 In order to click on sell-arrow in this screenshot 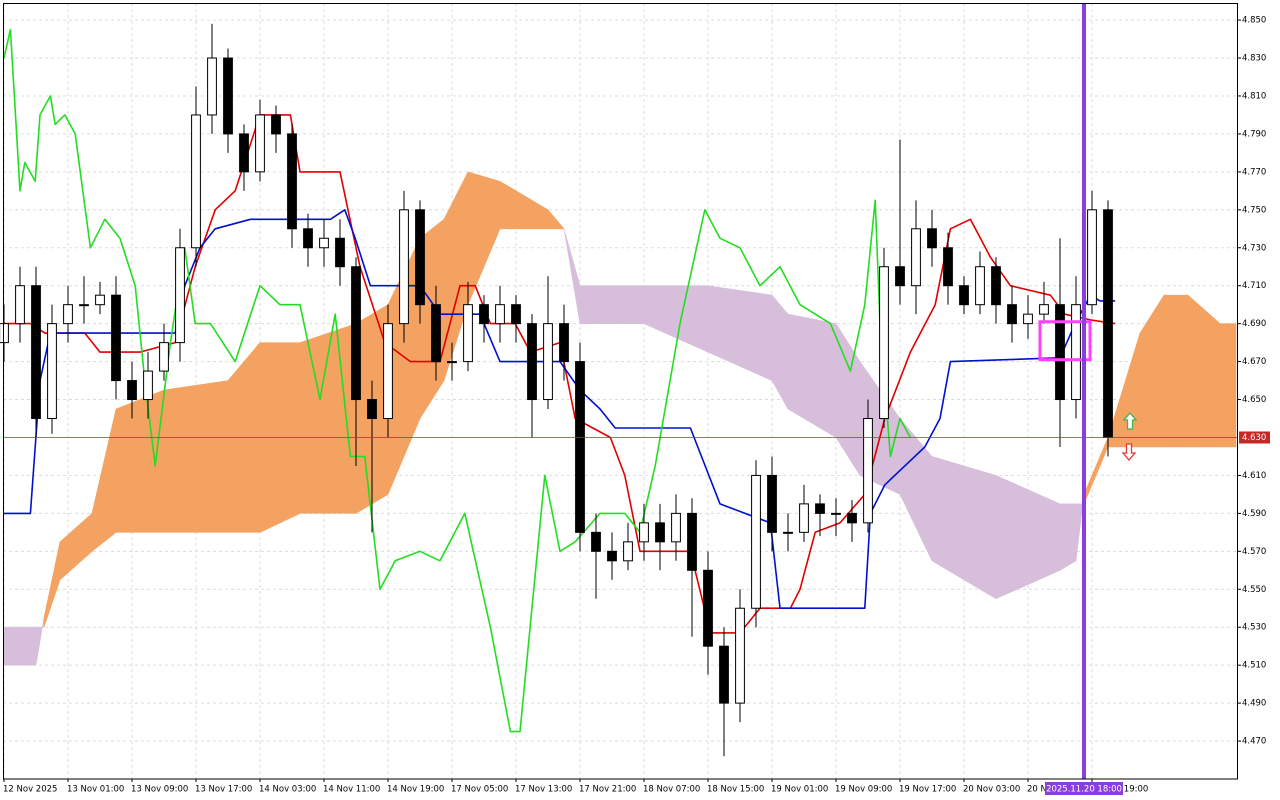, I will do `click(1129, 452)`.